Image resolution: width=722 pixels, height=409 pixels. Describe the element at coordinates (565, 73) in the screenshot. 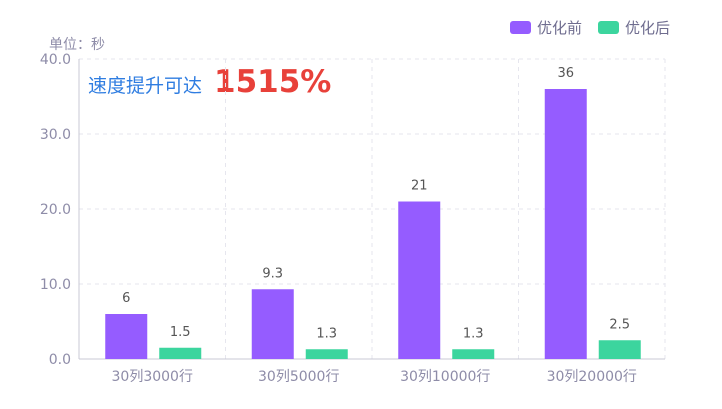

I see `data-label: 36` at that location.